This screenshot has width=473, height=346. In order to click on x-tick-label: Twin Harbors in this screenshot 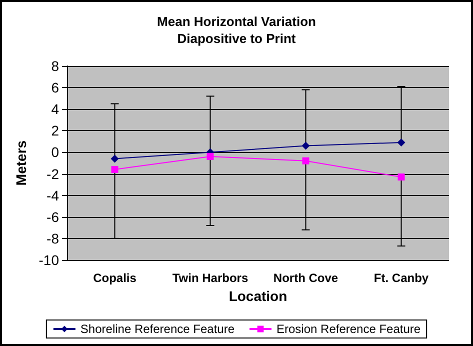, I will do `click(210, 278)`.